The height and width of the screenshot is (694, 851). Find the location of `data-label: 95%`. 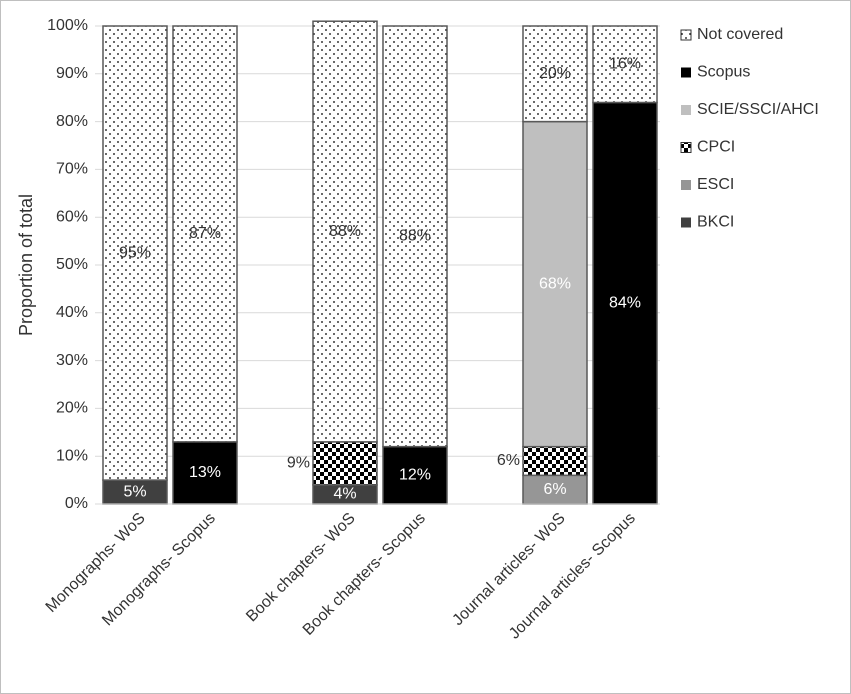

data-label: 95% is located at coordinates (135, 252).